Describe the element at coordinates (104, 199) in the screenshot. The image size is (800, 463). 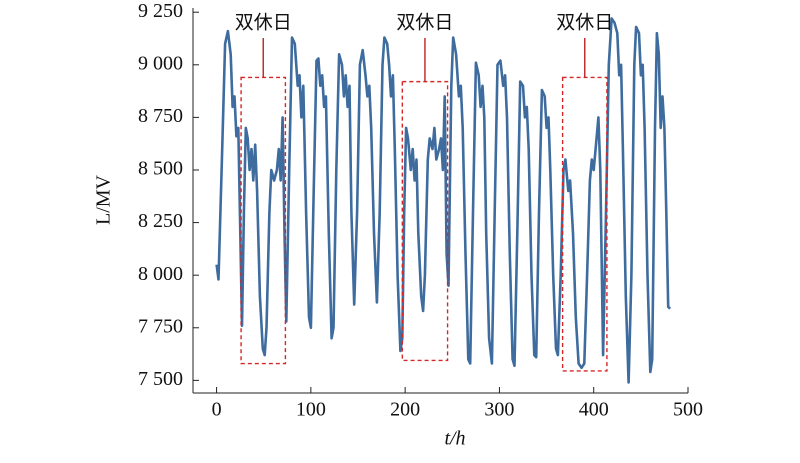
I see `y-axis-label: L/MV` at that location.